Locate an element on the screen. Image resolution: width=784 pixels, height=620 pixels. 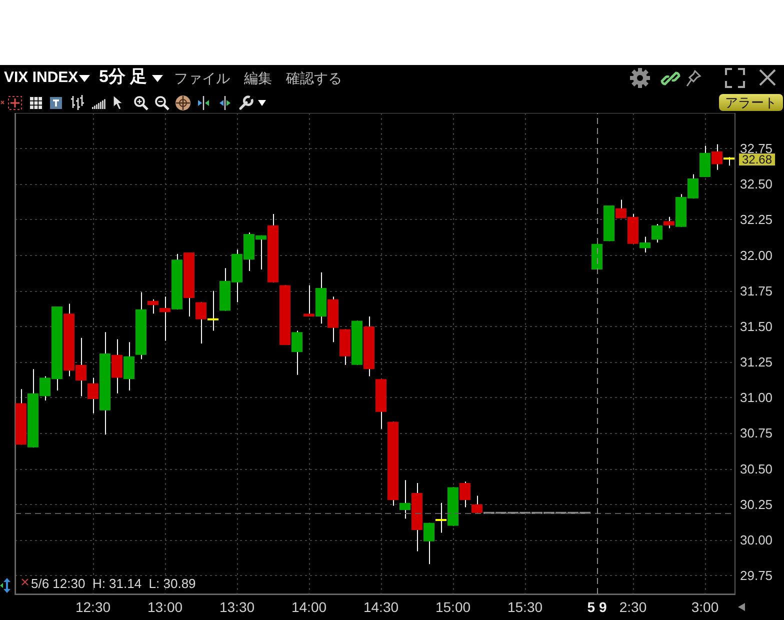
y-tick-label: 30.00 is located at coordinates (756, 540).